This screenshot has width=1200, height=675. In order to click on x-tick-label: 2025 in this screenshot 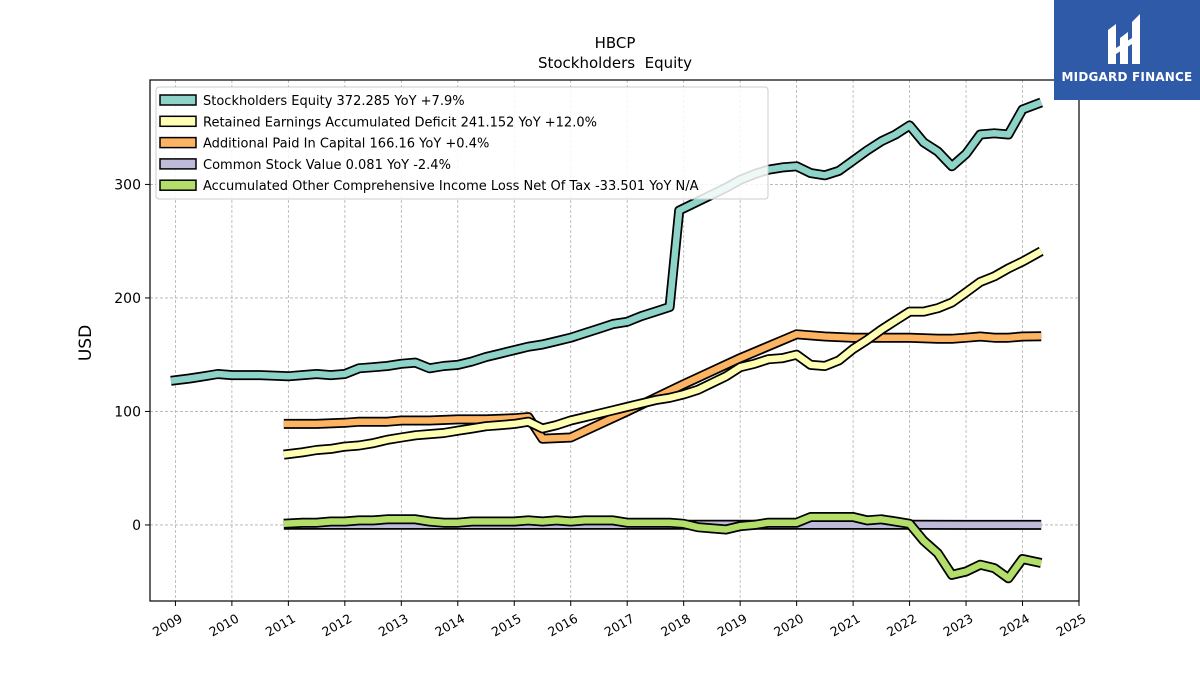, I will do `click(1070, 625)`.